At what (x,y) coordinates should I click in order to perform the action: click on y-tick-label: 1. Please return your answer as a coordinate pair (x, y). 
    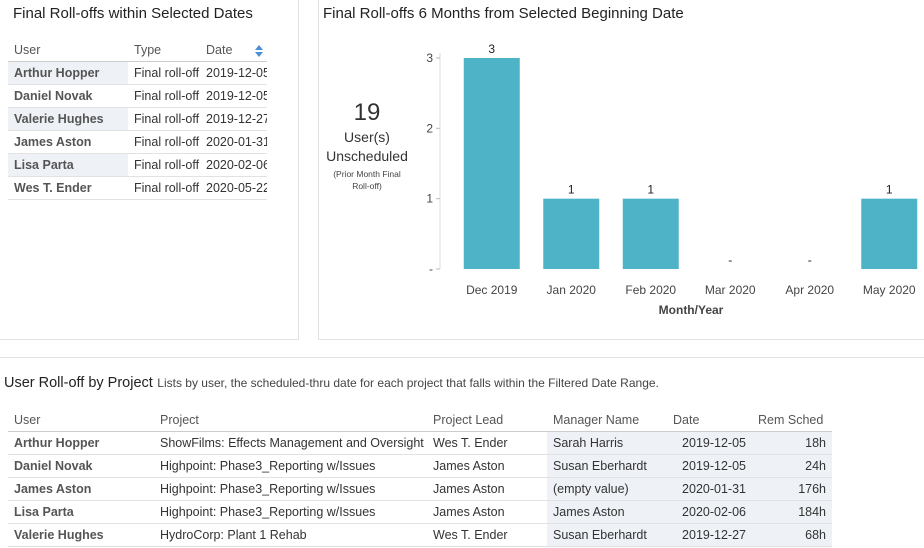
    Looking at the image, I should click on (429, 199).